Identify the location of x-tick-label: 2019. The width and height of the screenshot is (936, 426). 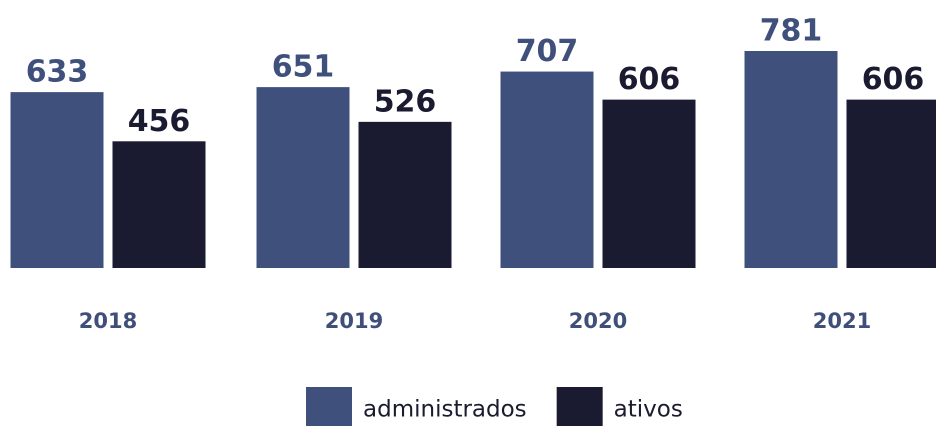
(354, 321).